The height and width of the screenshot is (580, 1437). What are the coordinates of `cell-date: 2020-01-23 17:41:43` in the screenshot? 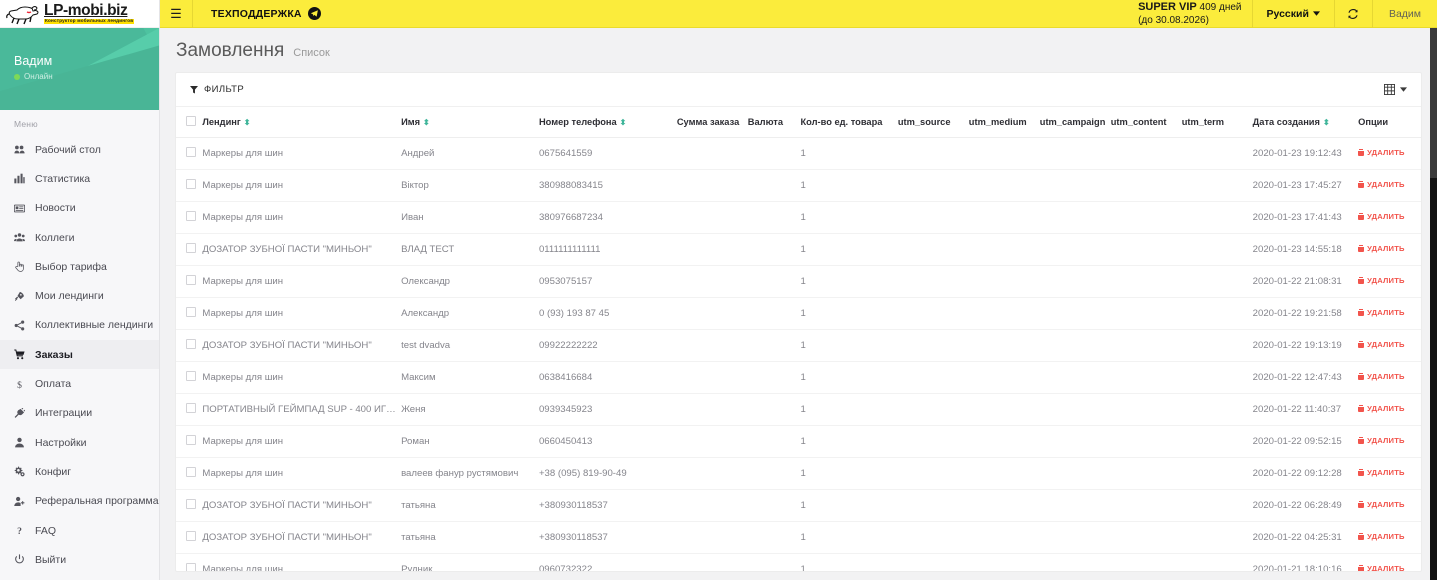 It's located at (1305, 217).